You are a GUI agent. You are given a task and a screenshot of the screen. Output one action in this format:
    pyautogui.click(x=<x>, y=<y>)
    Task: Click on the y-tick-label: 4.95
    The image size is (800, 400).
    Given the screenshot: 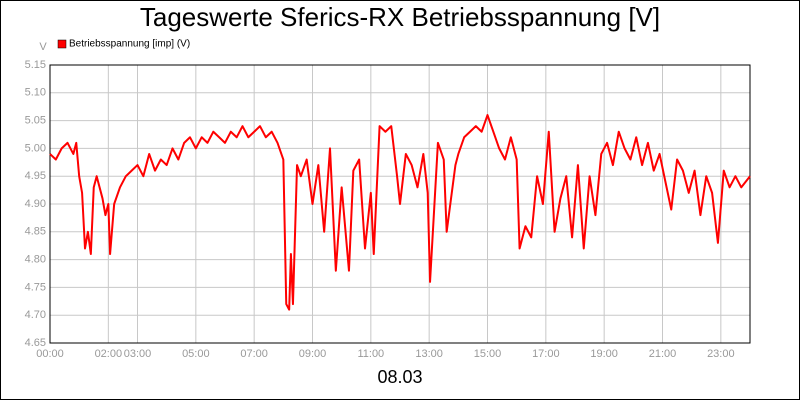 What is the action you would take?
    pyautogui.click(x=35, y=176)
    